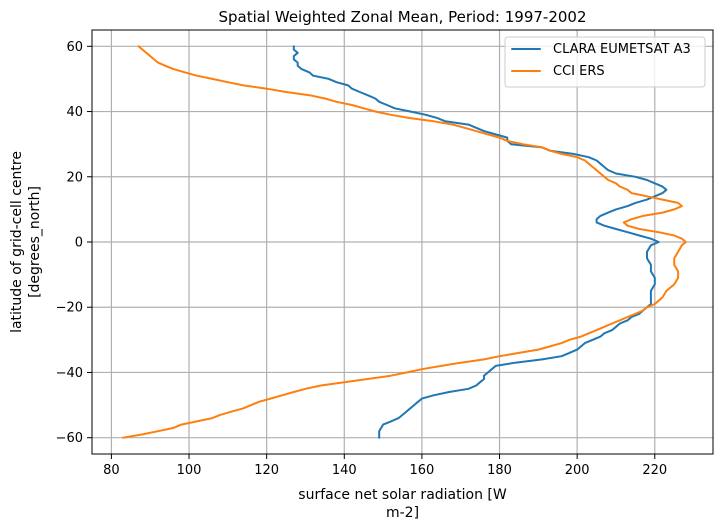 The width and height of the screenshot is (723, 530). I want to click on x-axis-ticks: 80 100 120 140 160 180 200 220, so click(385, 466).